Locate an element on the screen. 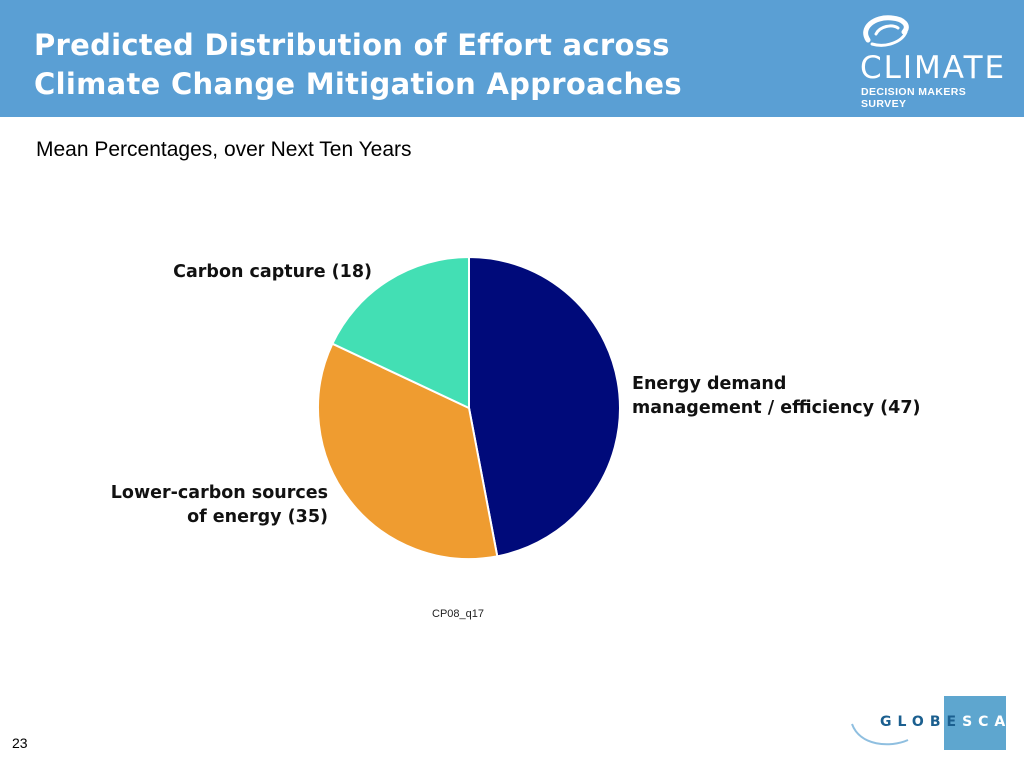 The width and height of the screenshot is (1024, 768). chart-subtitle: Mean Percentages, over Next Ten Years is located at coordinates (224, 149).